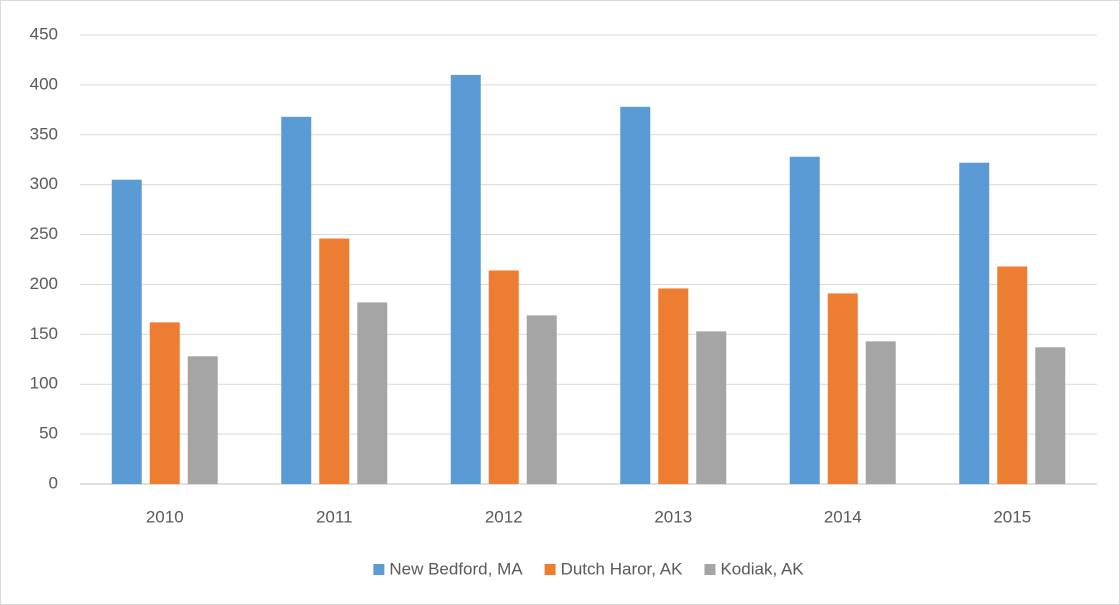  I want to click on y-tick-label: 400, so click(44, 83).